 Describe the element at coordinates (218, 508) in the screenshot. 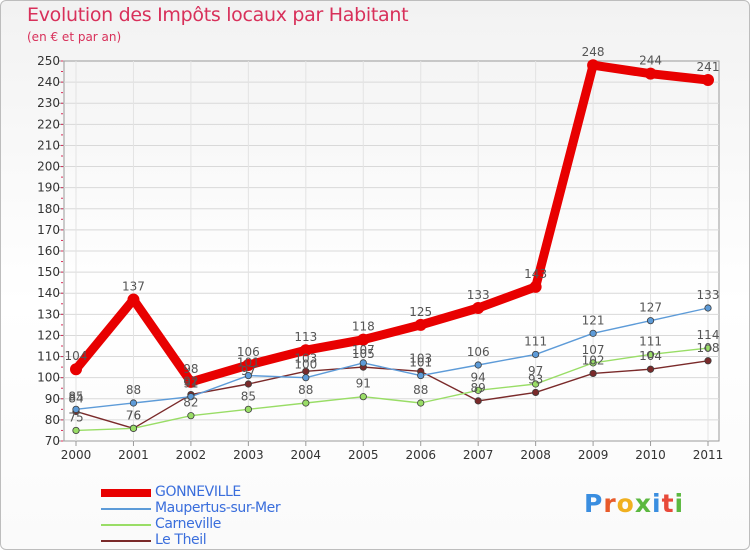

I see `legend-label: Maupertus-sur-Mer` at that location.